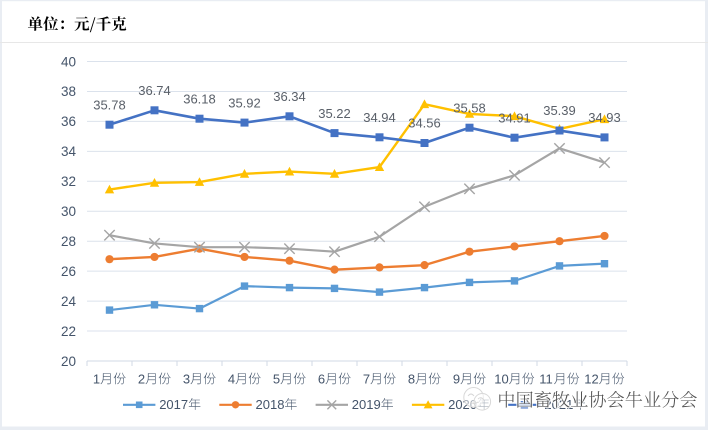  I want to click on svg-text: 20, so click(68, 361).